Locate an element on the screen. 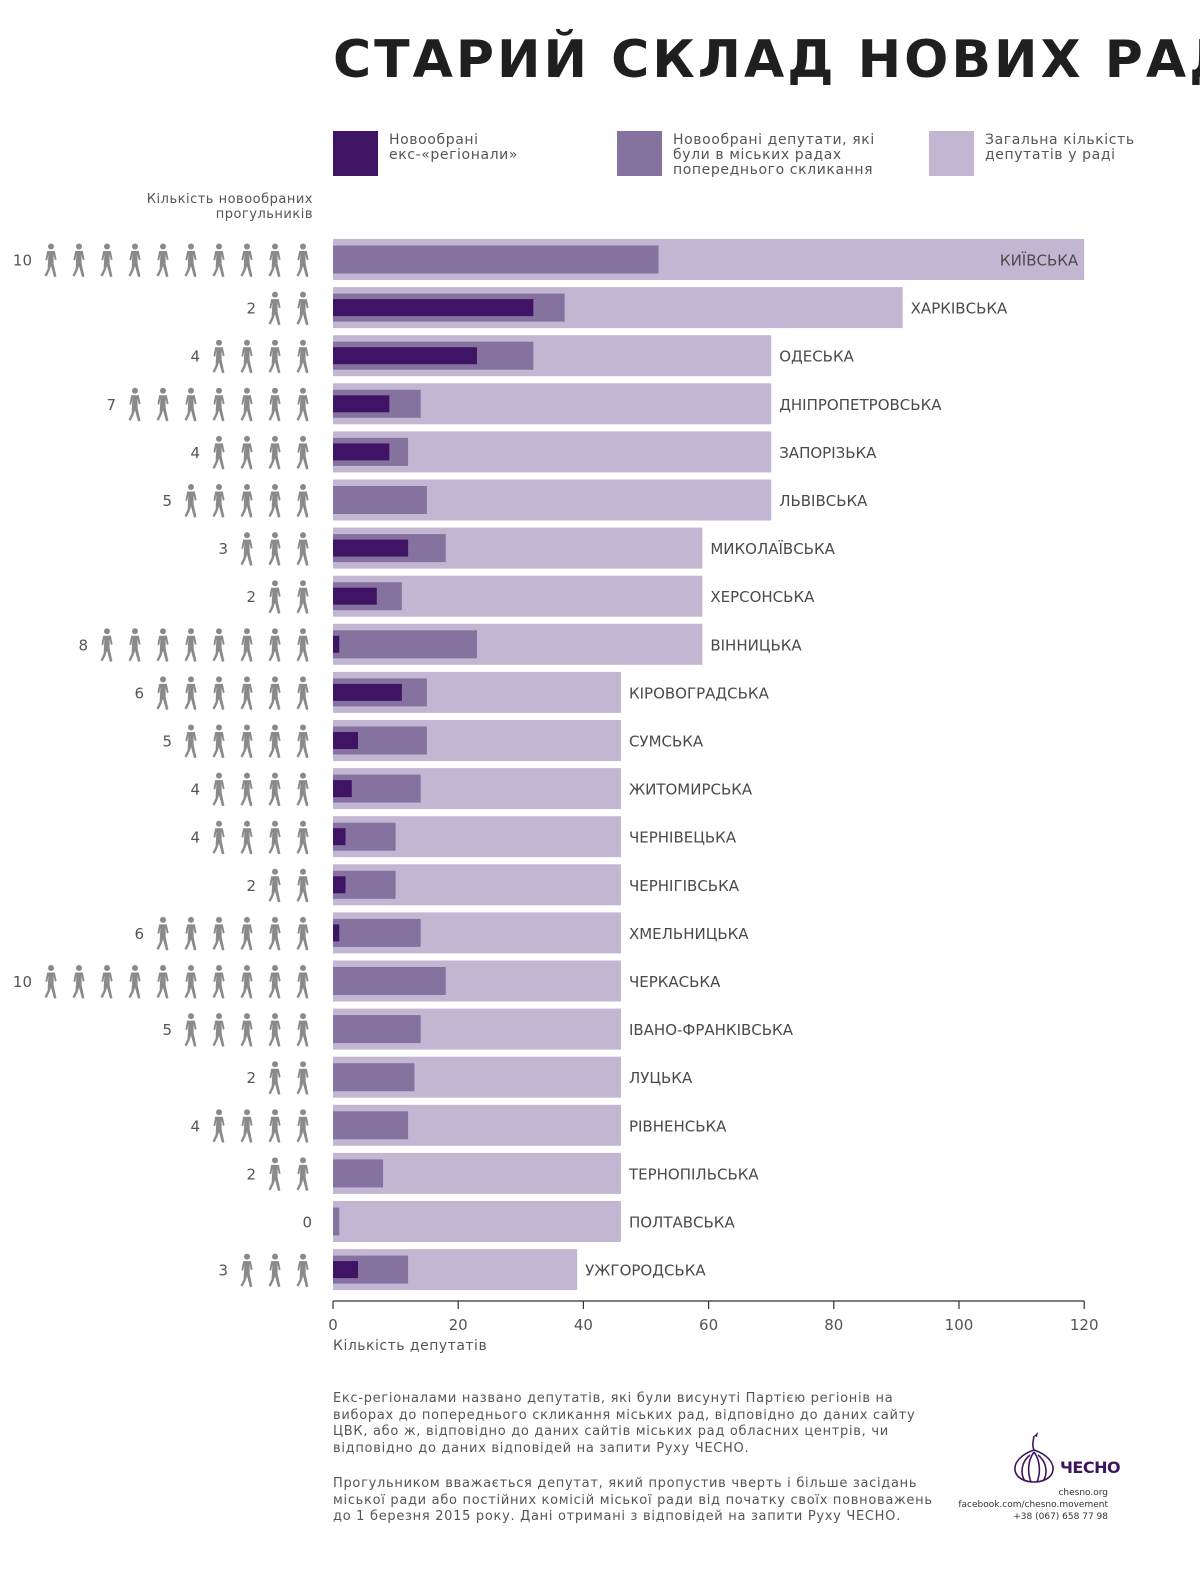 This screenshot has width=1200, height=1581. city-label-рівненська: РІВНЕНСЬКА is located at coordinates (678, 1126).